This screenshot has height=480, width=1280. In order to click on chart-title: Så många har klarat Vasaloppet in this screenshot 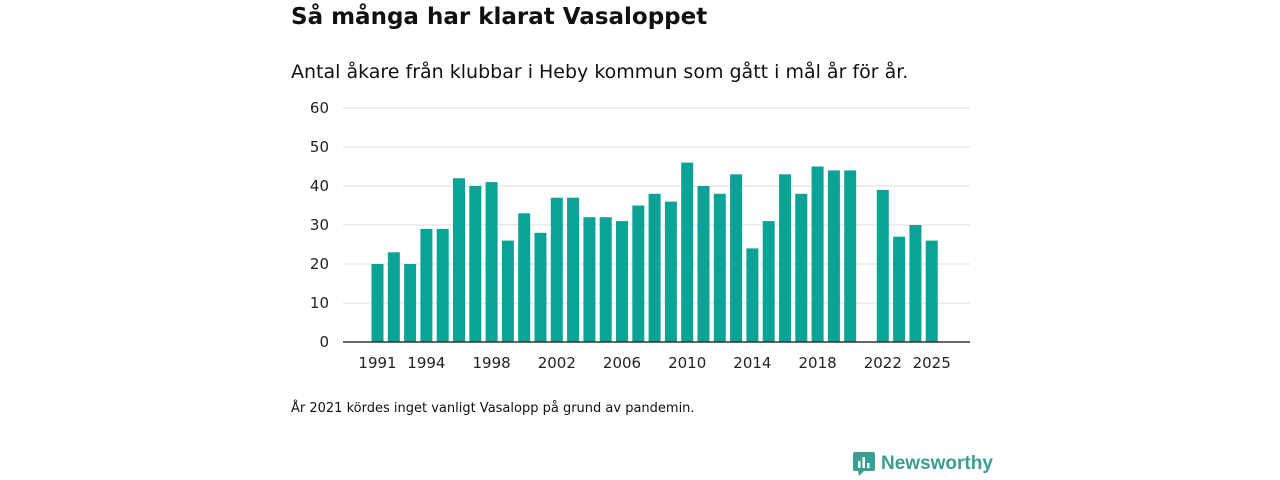, I will do `click(499, 17)`.